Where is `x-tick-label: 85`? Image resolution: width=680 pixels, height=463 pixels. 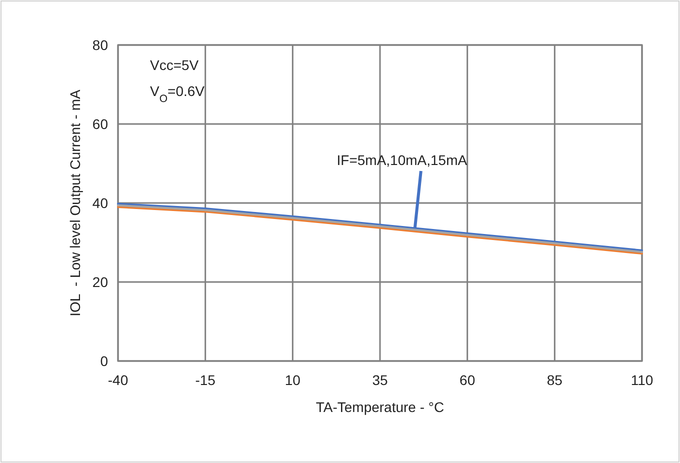 x-tick-label: 85 is located at coordinates (554, 380).